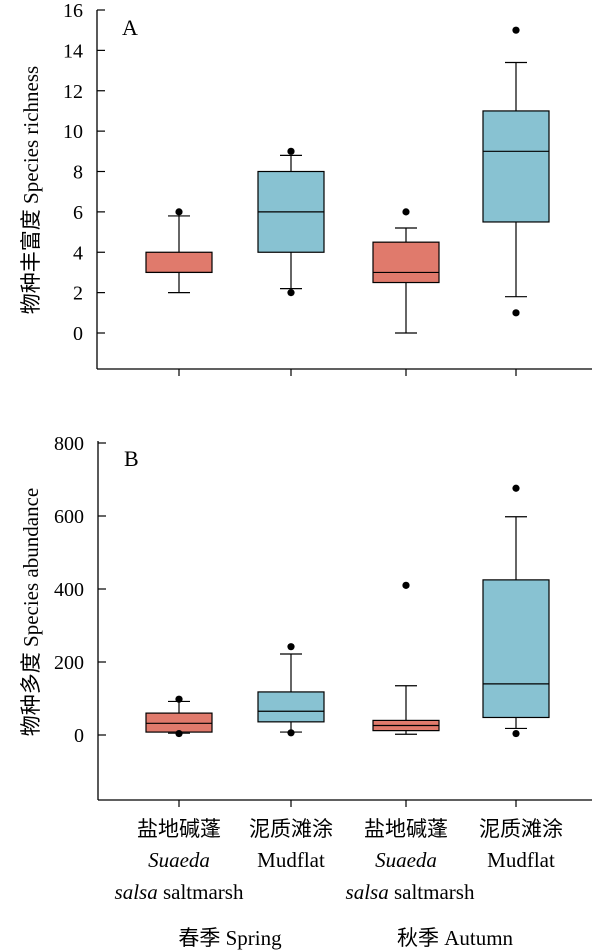 The width and height of the screenshot is (600, 951). Describe the element at coordinates (130, 27) in the screenshot. I see `panel-label: A` at that location.